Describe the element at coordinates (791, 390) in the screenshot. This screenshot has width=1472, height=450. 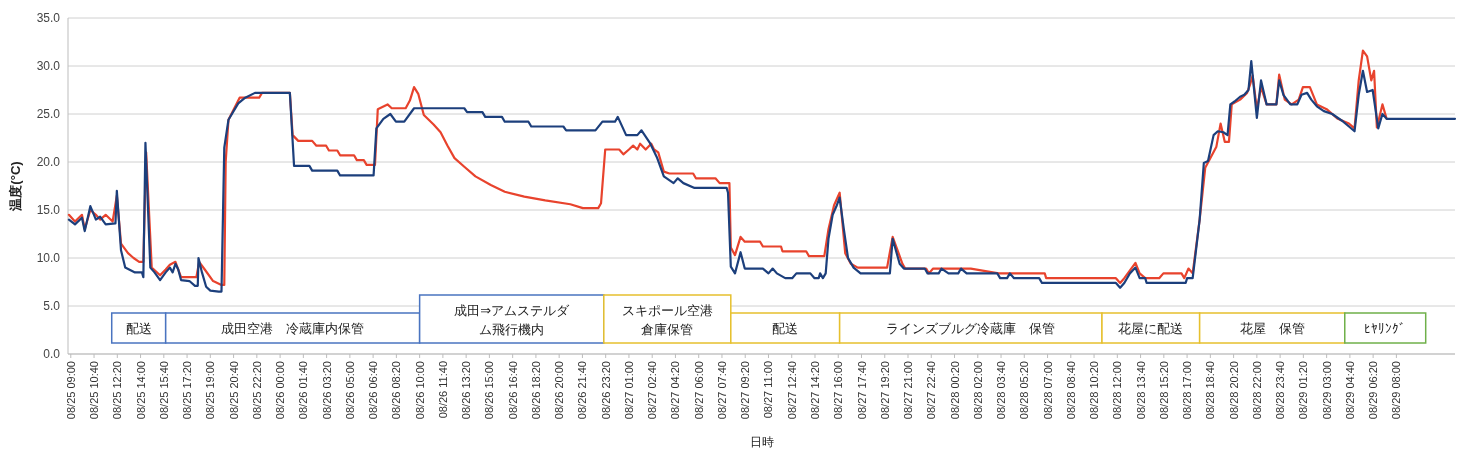
I see `x-tick-label: 08/27 12:40` at that location.